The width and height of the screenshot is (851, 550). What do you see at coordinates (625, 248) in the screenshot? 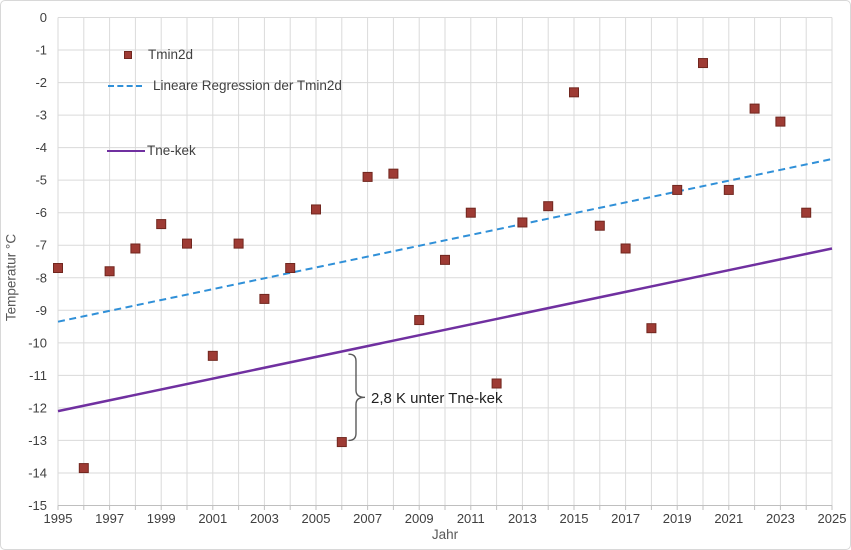
I see `data-point-2017` at bounding box center [625, 248].